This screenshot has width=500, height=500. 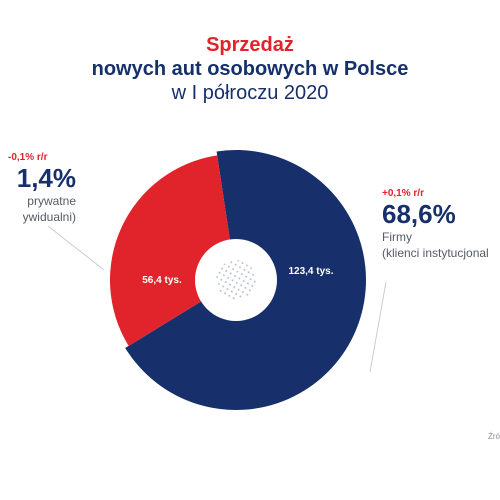 I want to click on callout-prywatni: -0,1% r/r 1,4% prywatne ywidualni), so click(x=38, y=188).